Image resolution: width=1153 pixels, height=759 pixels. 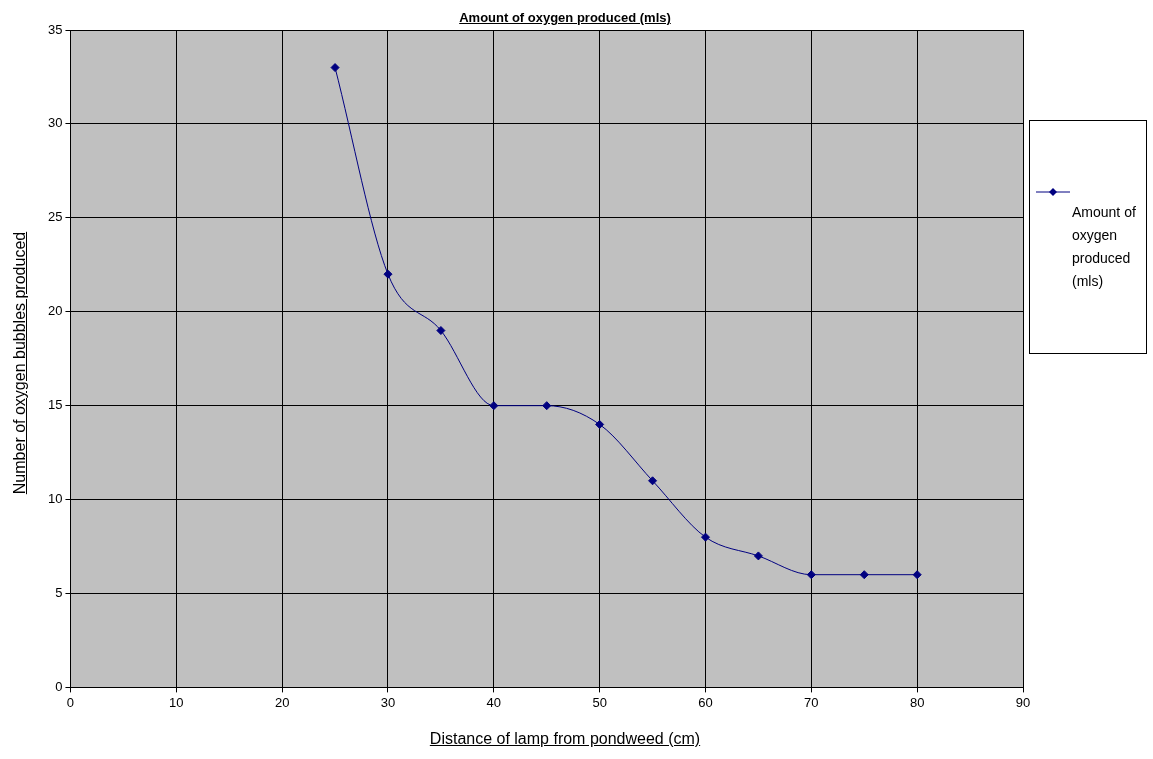 What do you see at coordinates (565, 739) in the screenshot?
I see `x-axis-title: Distance of lamp from pondweed (cm)` at bounding box center [565, 739].